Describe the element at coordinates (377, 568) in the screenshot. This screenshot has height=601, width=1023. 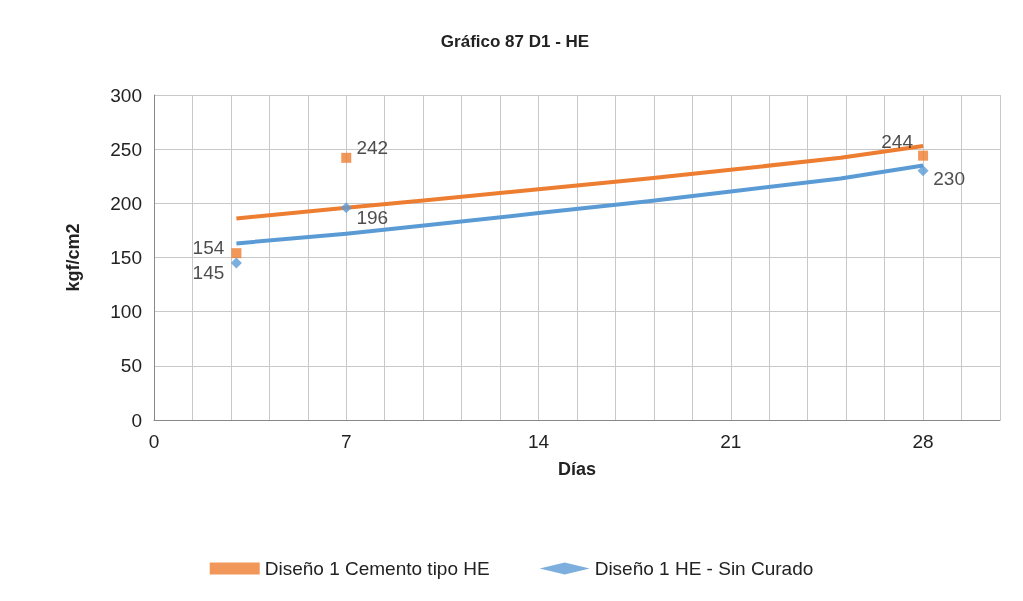
I see `legend-label: Diseño 1 Cemento tipo HE` at that location.